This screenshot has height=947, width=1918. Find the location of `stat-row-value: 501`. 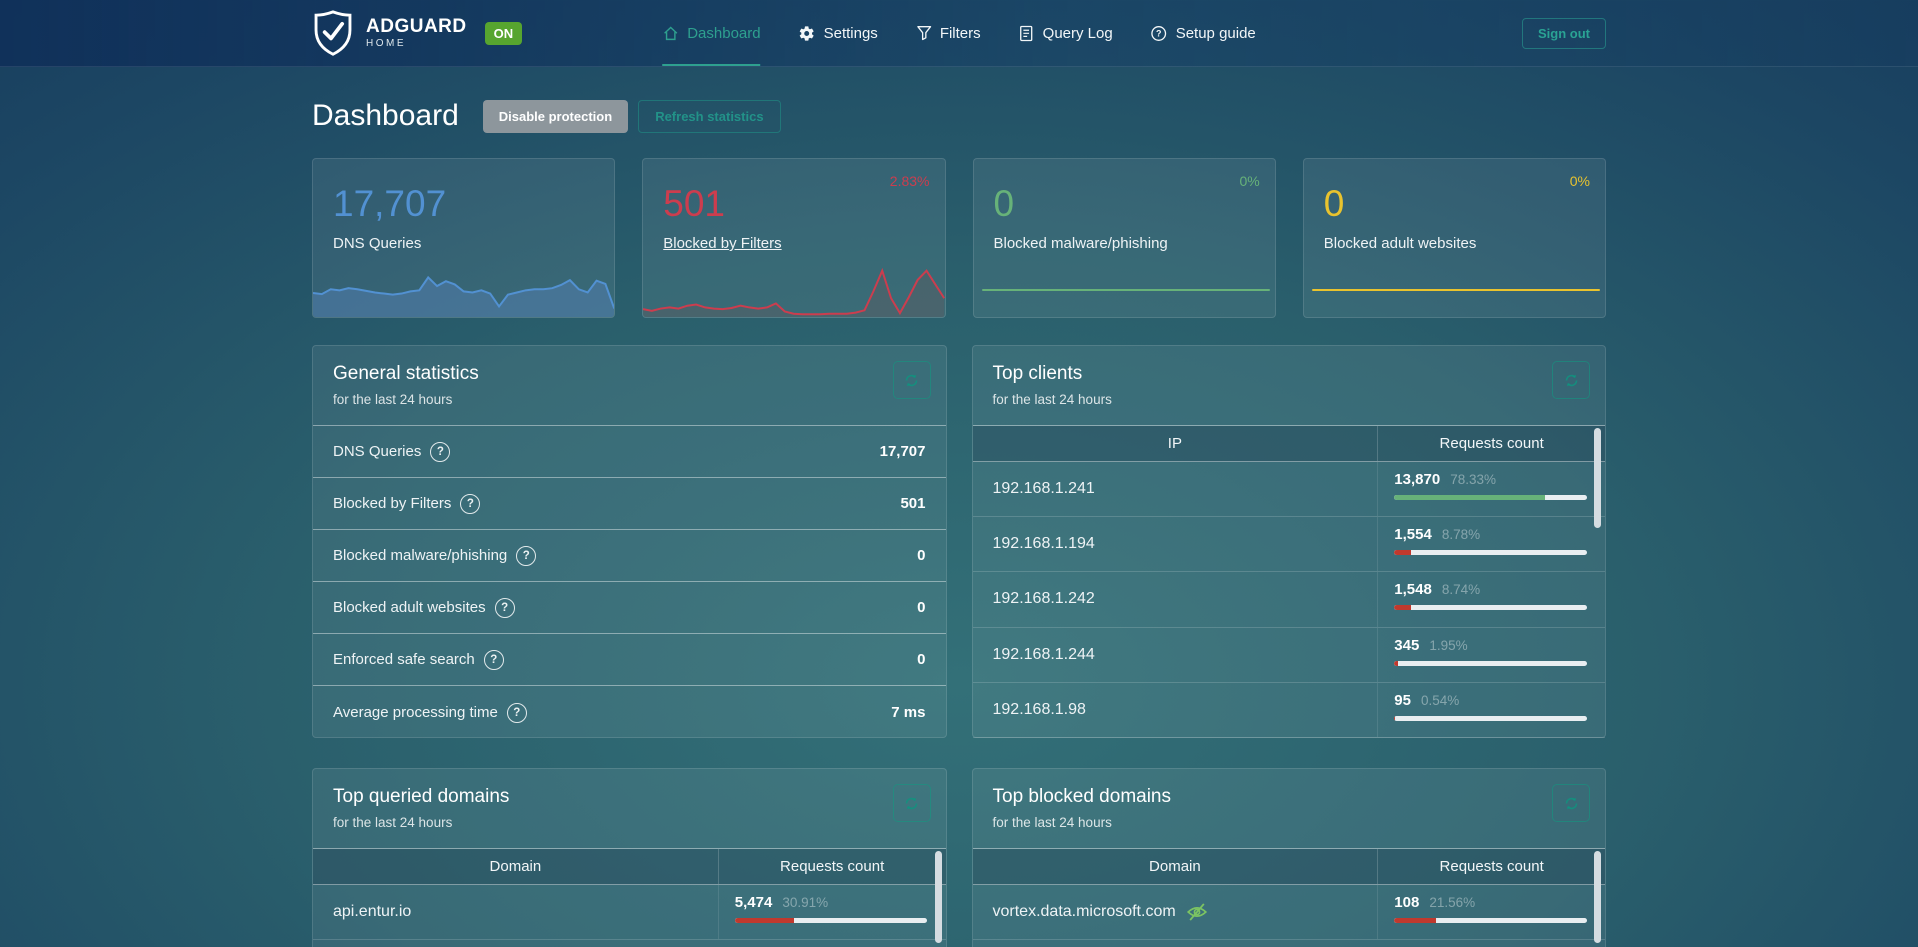

stat-row-value: 501 is located at coordinates (913, 504).